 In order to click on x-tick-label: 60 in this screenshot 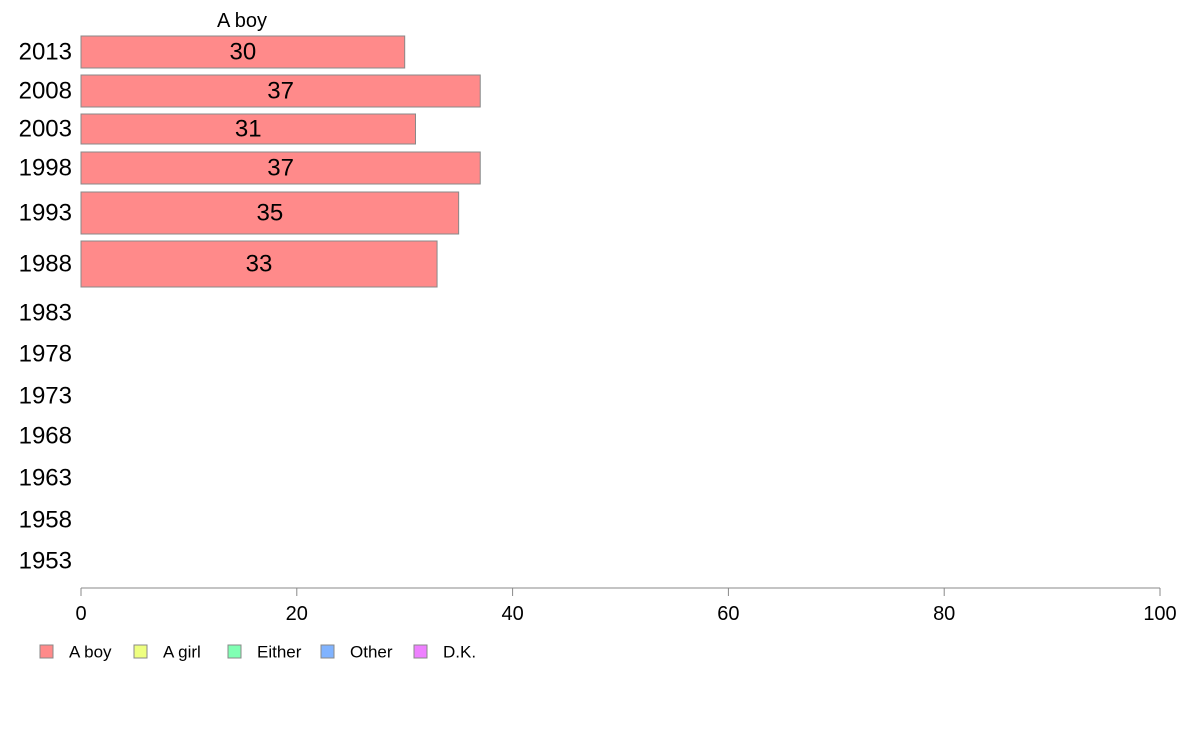, I will do `click(728, 614)`.